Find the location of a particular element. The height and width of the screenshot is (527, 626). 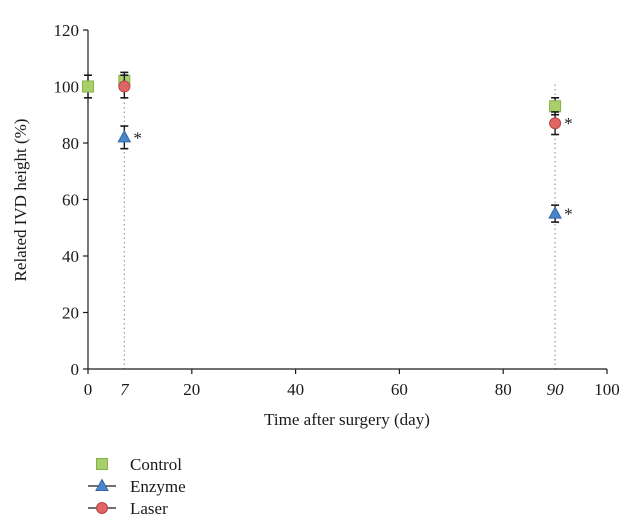

x-tick-label: 40 is located at coordinates (295, 389).